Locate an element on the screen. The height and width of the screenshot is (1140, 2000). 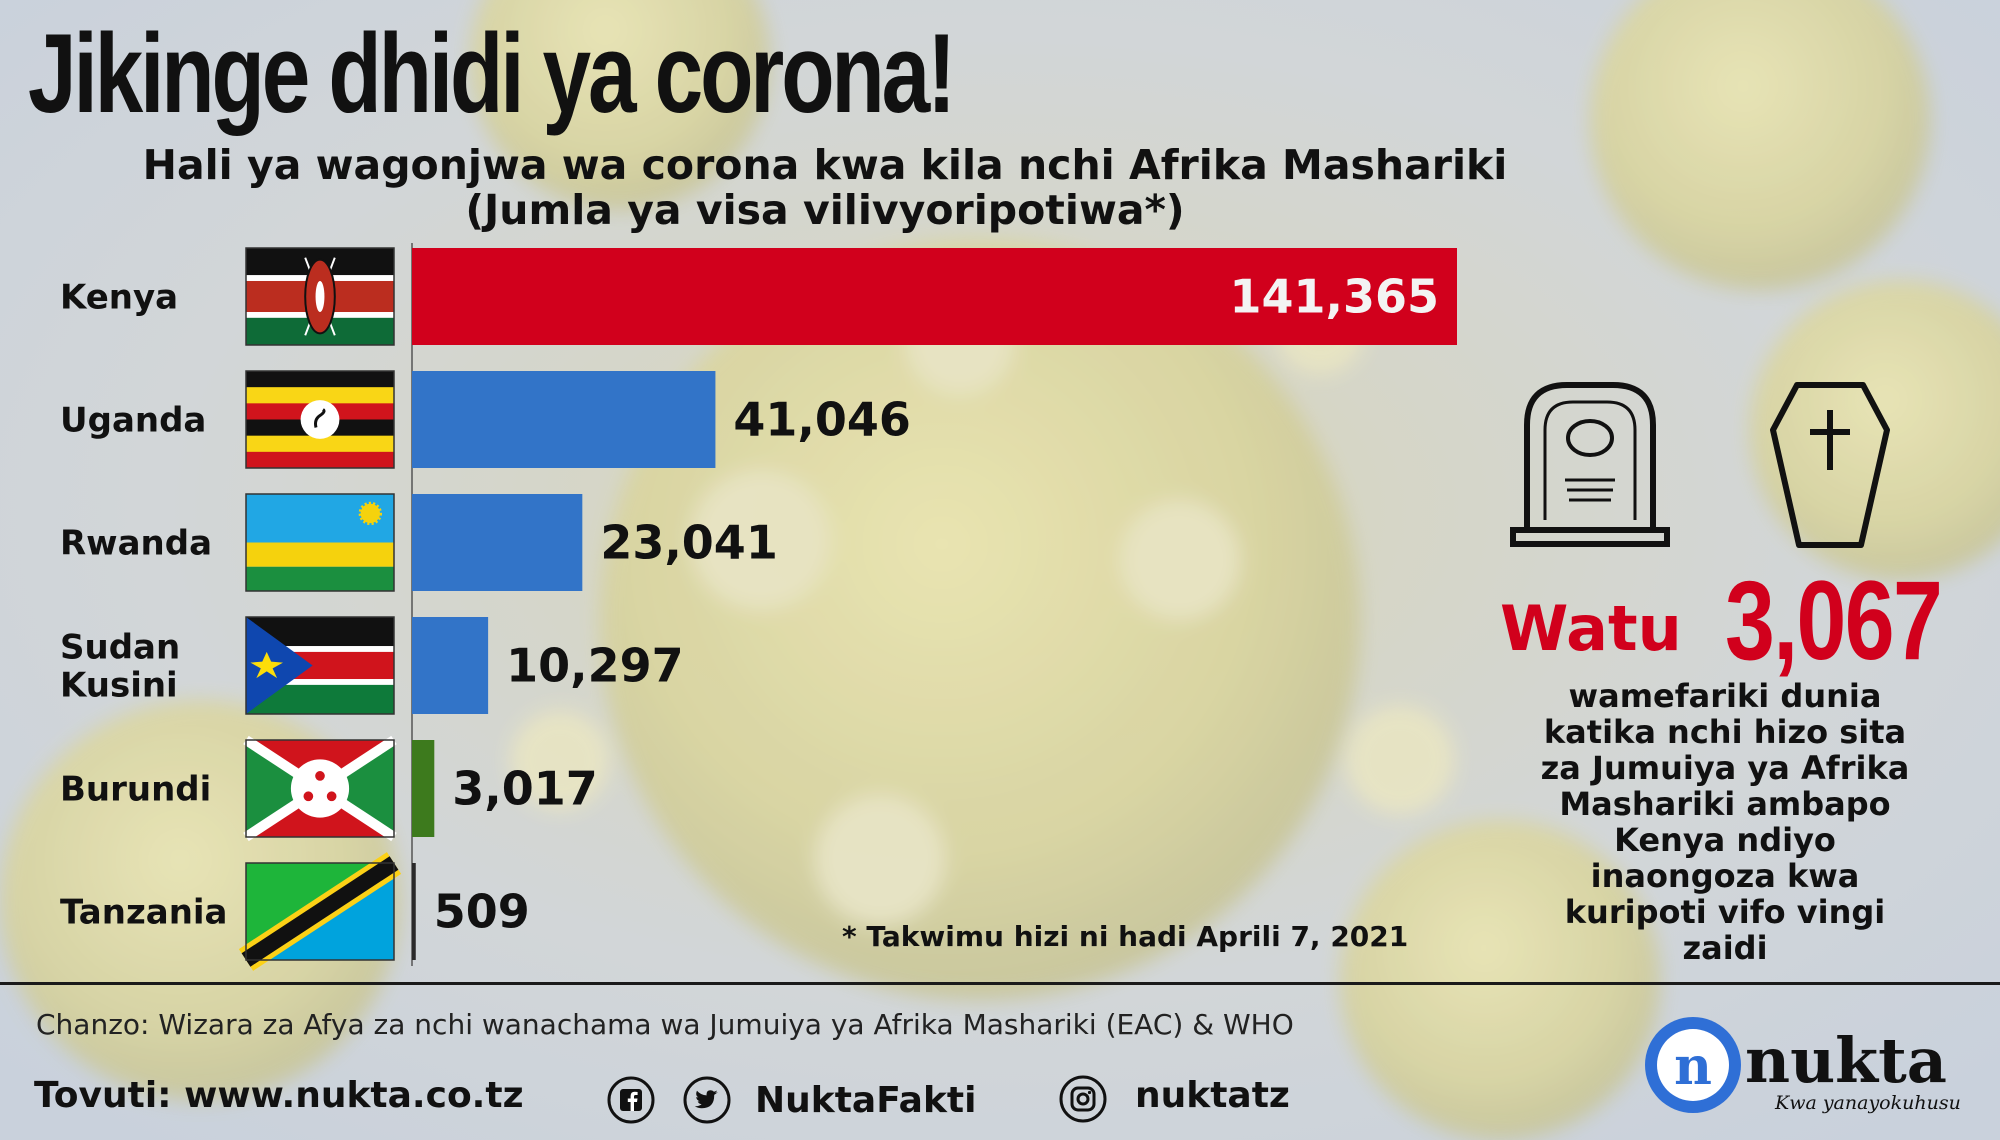
coffin-icon is located at coordinates (1830, 465).